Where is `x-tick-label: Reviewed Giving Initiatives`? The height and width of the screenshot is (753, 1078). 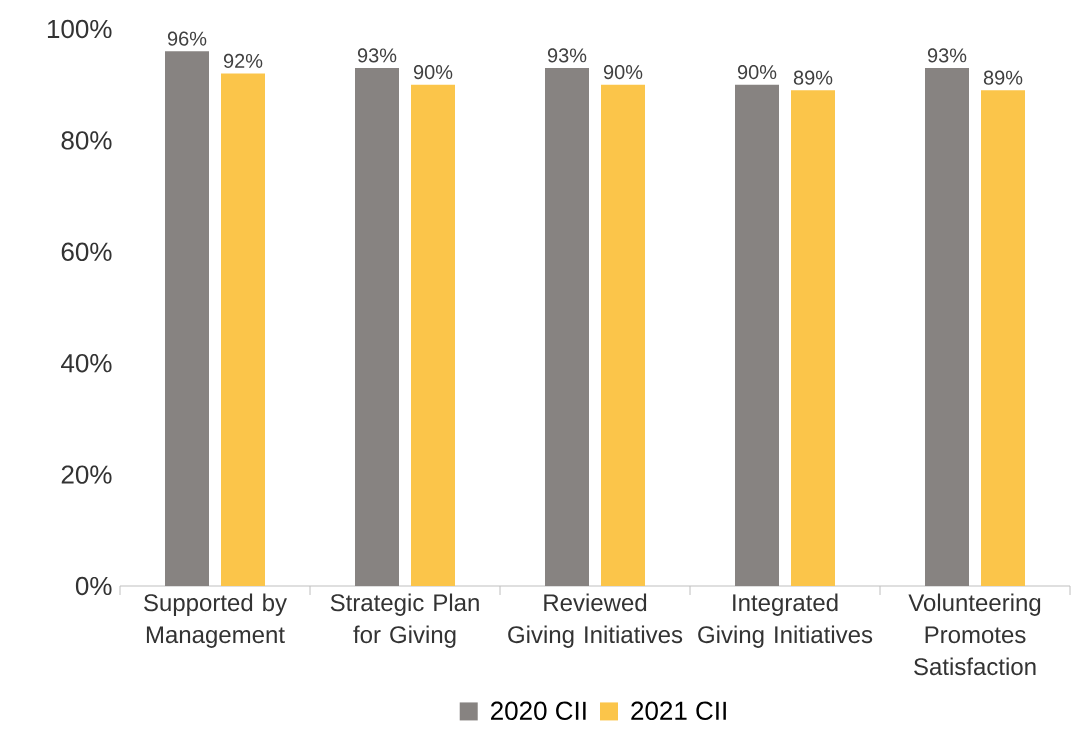 x-tick-label: Reviewed Giving Initiatives is located at coordinates (595, 620).